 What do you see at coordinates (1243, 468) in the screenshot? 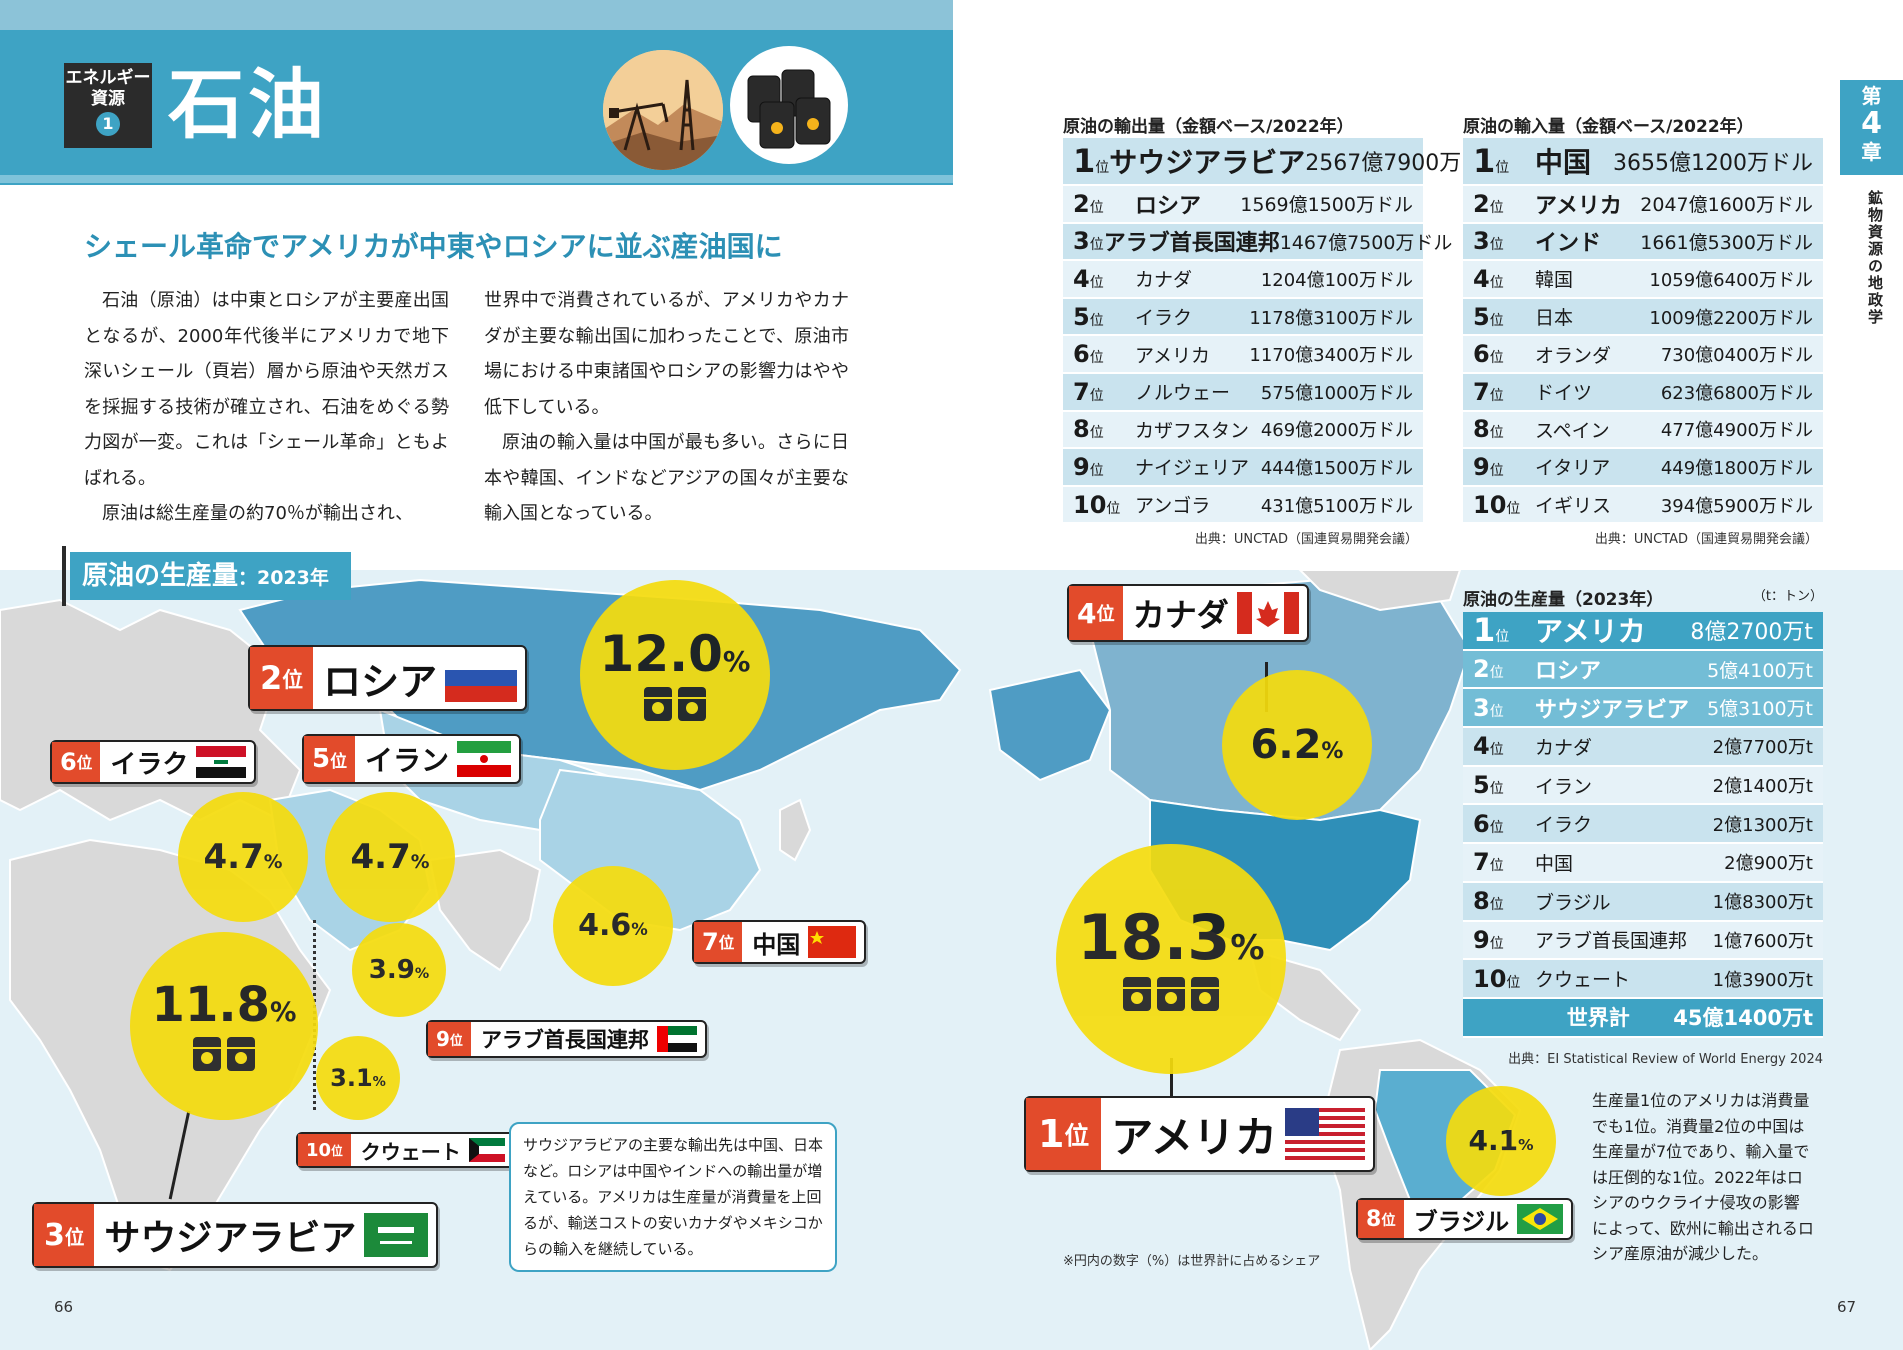
I see `table-row: 9位 ナイジェリア 444億1500万ドル` at bounding box center [1243, 468].